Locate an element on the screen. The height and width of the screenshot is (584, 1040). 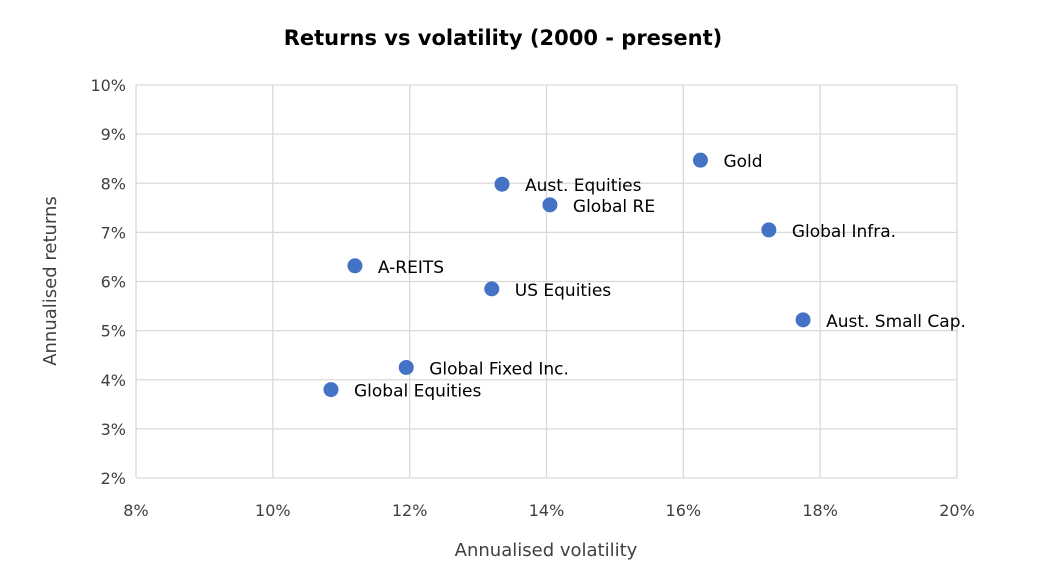
x-tick-label: 12% is located at coordinates (410, 510).